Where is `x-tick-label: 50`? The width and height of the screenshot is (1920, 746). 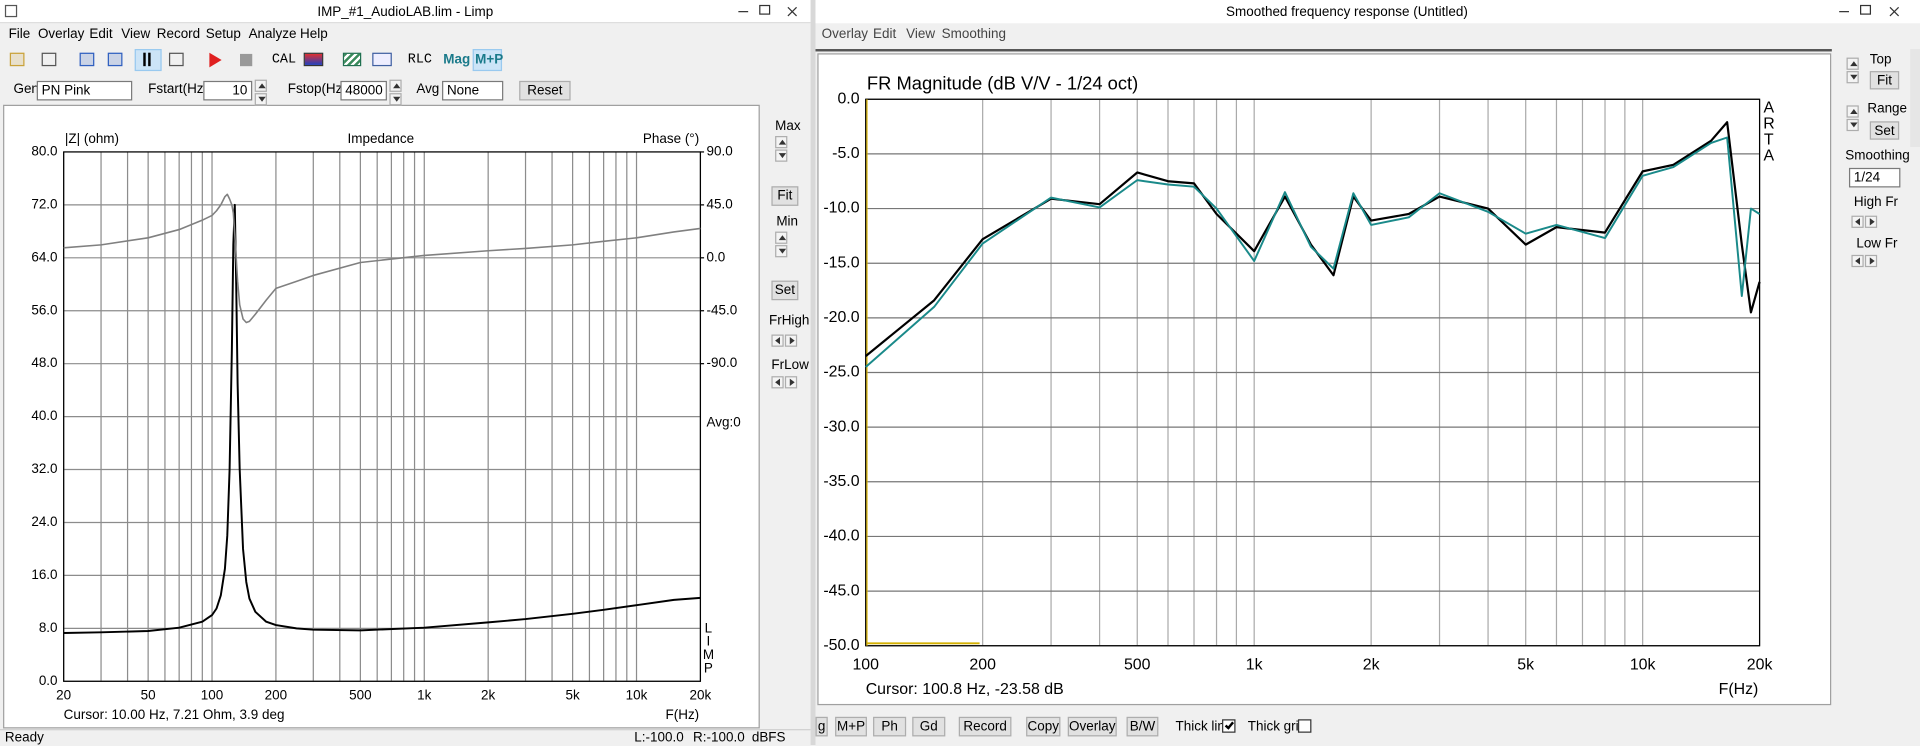 x-tick-label: 50 is located at coordinates (148, 695).